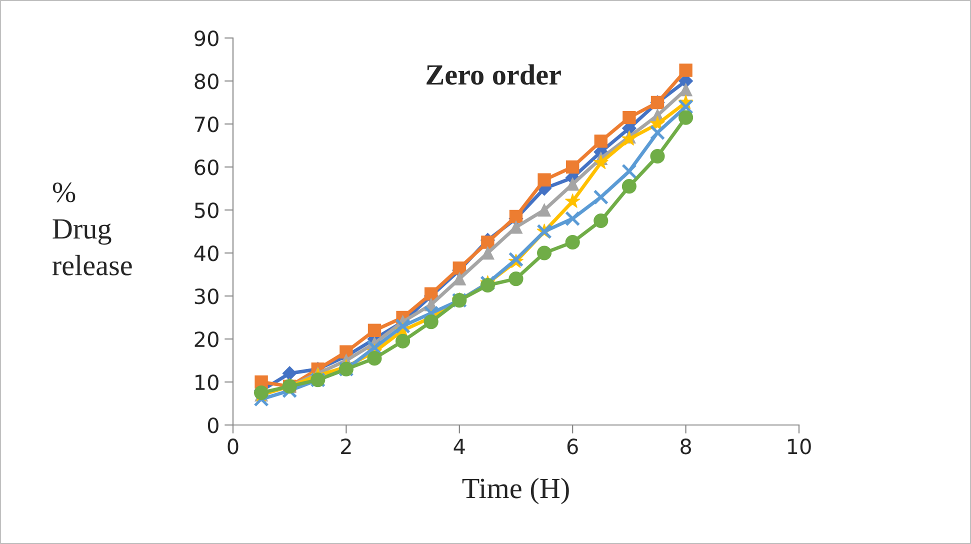 The image size is (971, 544). Describe the element at coordinates (459, 446) in the screenshot. I see `x-tick-label: 4` at that location.